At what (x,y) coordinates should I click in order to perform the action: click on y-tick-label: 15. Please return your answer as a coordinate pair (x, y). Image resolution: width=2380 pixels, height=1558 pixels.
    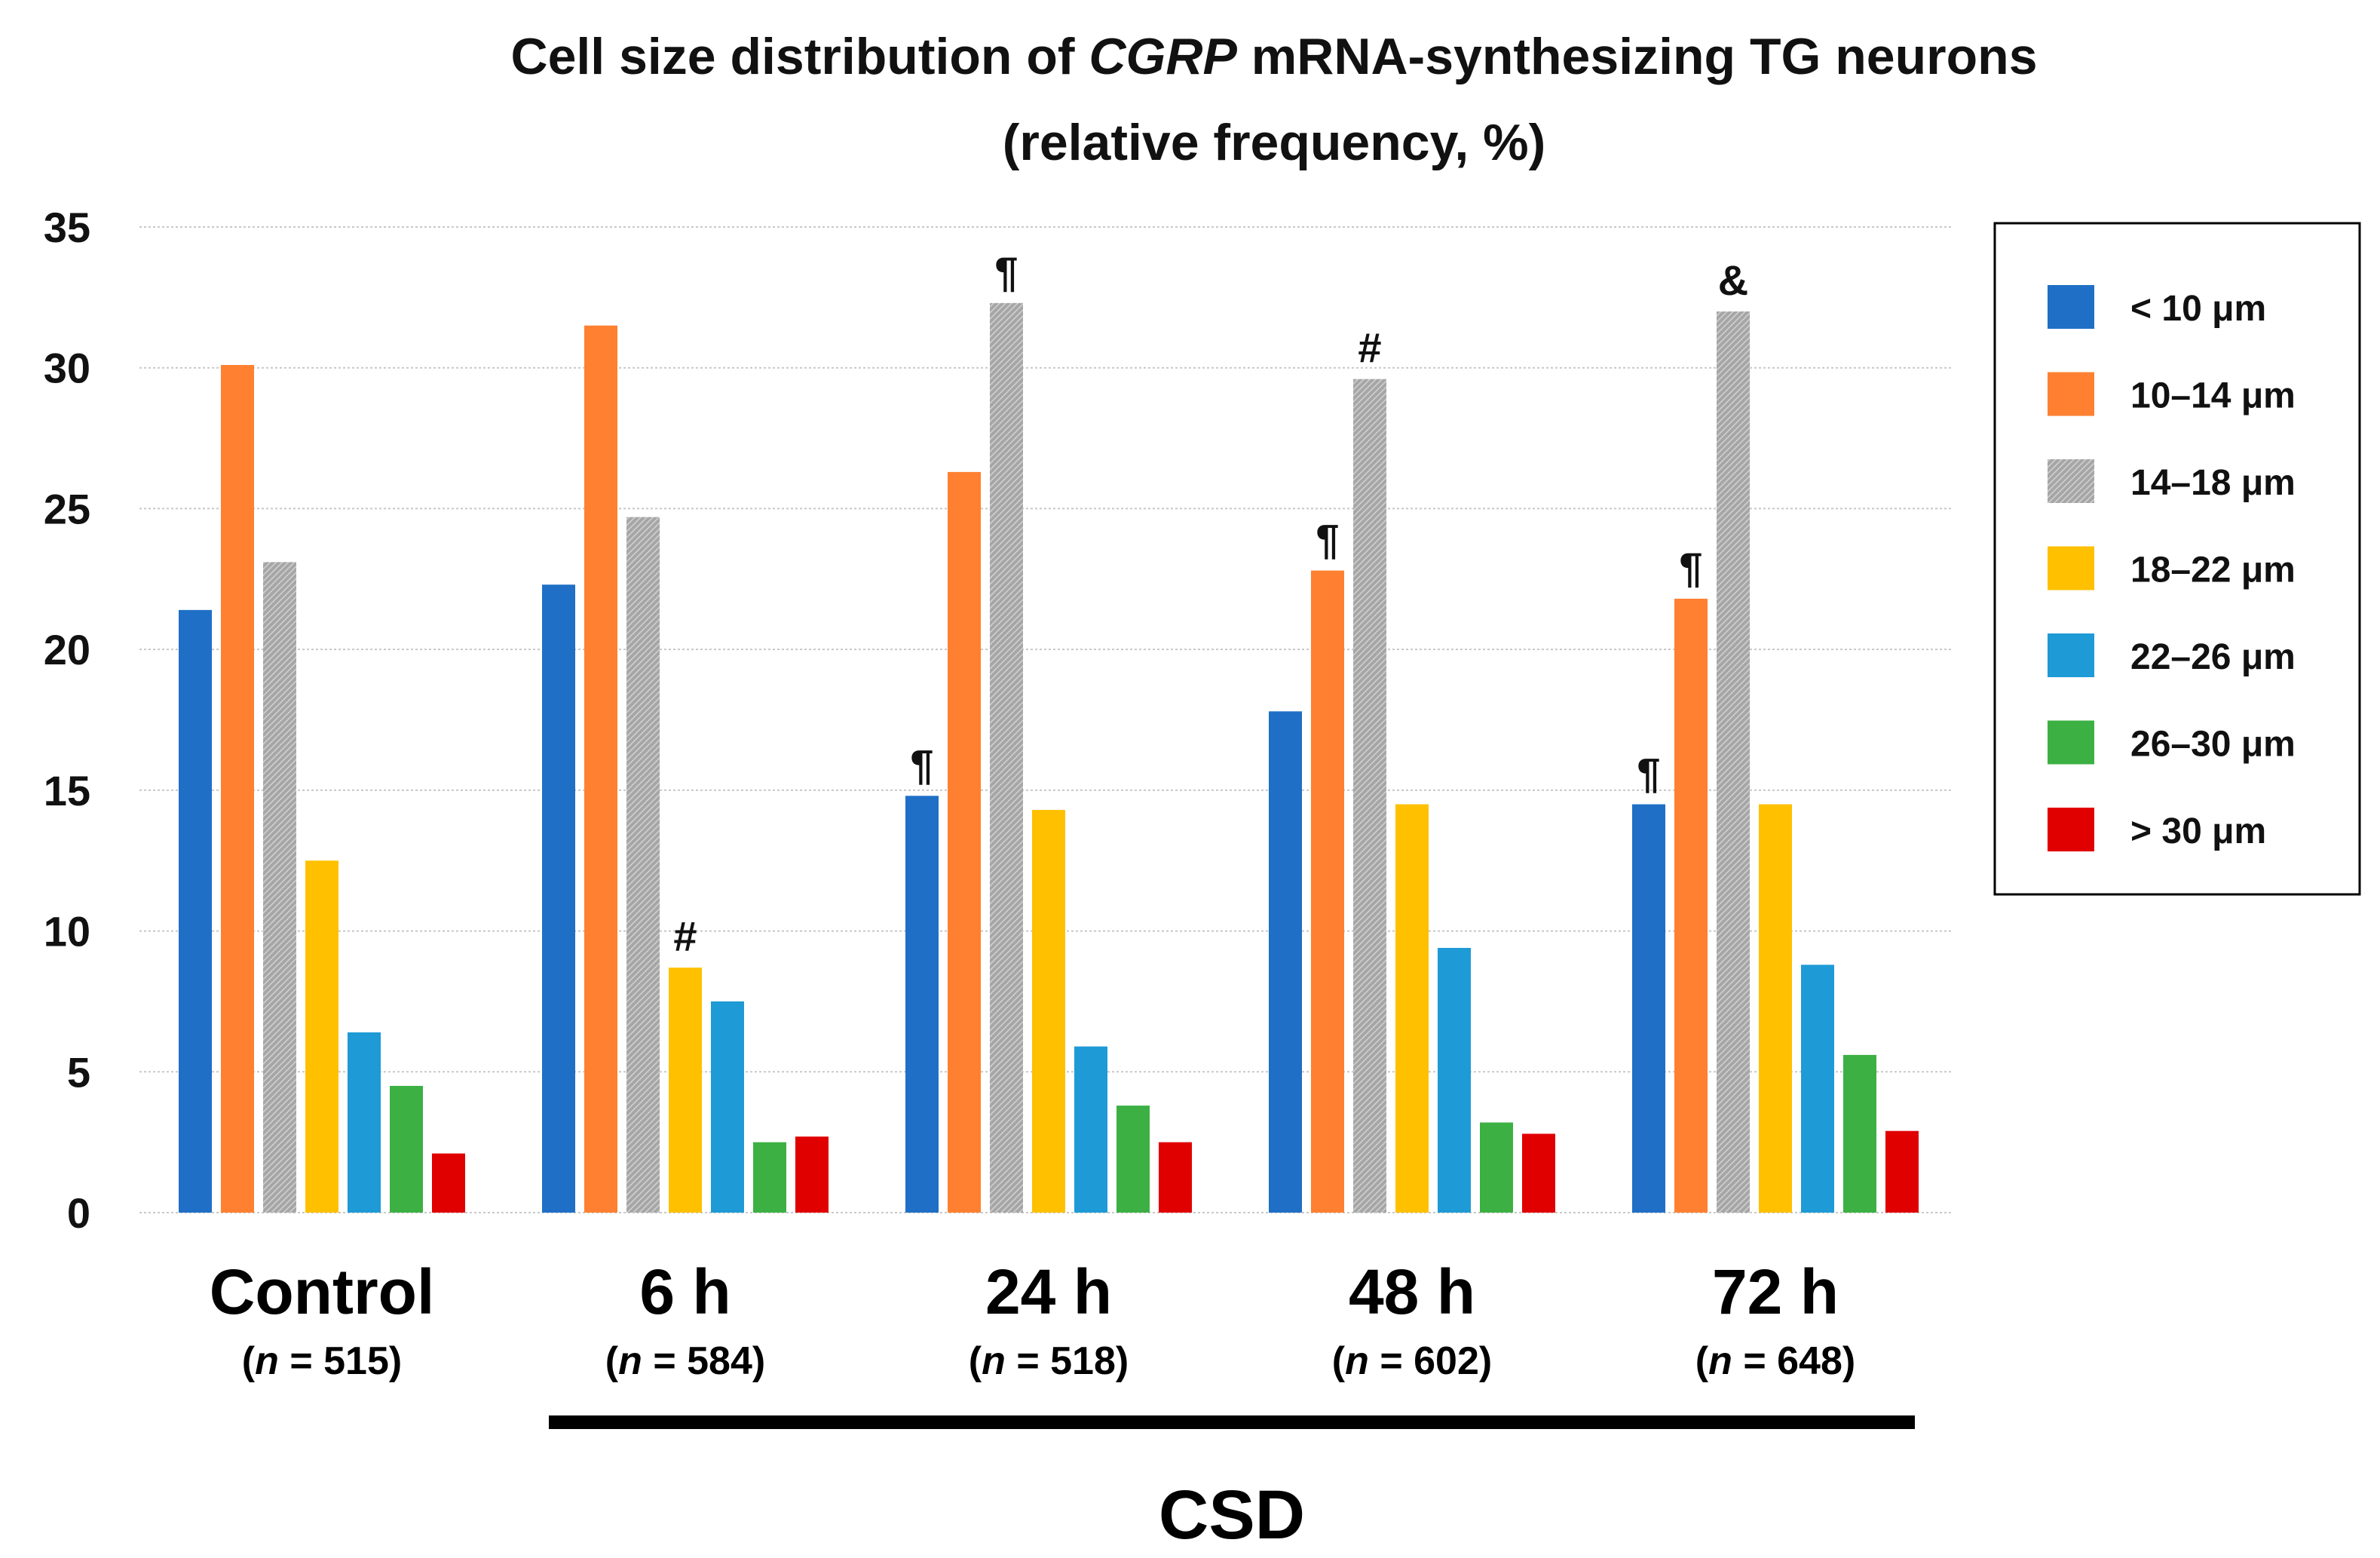
    Looking at the image, I should click on (67, 790).